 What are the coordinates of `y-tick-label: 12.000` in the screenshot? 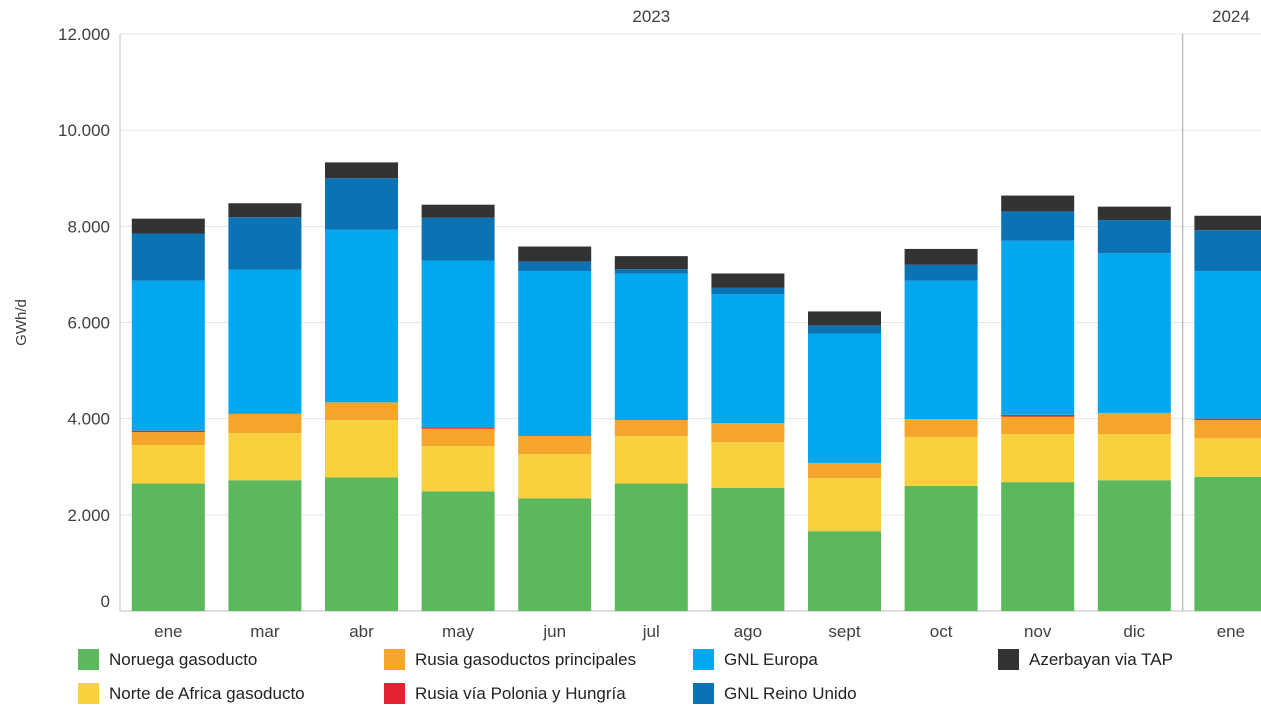 It's located at (84, 34).